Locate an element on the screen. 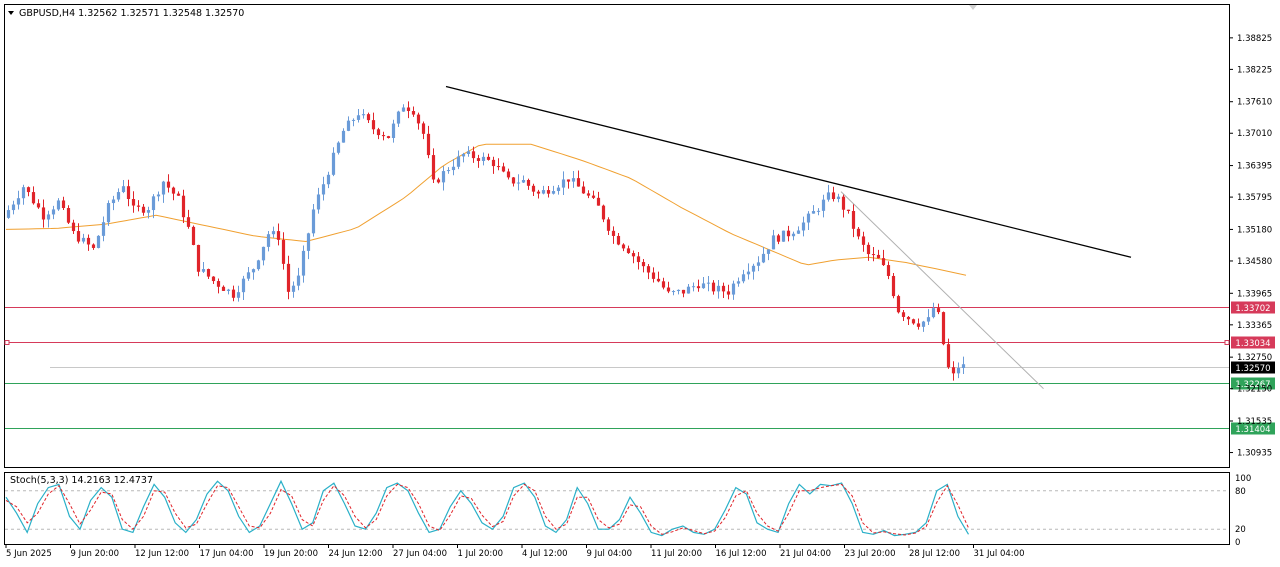 The image size is (1280, 567). price-tick-label: 1.35180 is located at coordinates (1254, 230).